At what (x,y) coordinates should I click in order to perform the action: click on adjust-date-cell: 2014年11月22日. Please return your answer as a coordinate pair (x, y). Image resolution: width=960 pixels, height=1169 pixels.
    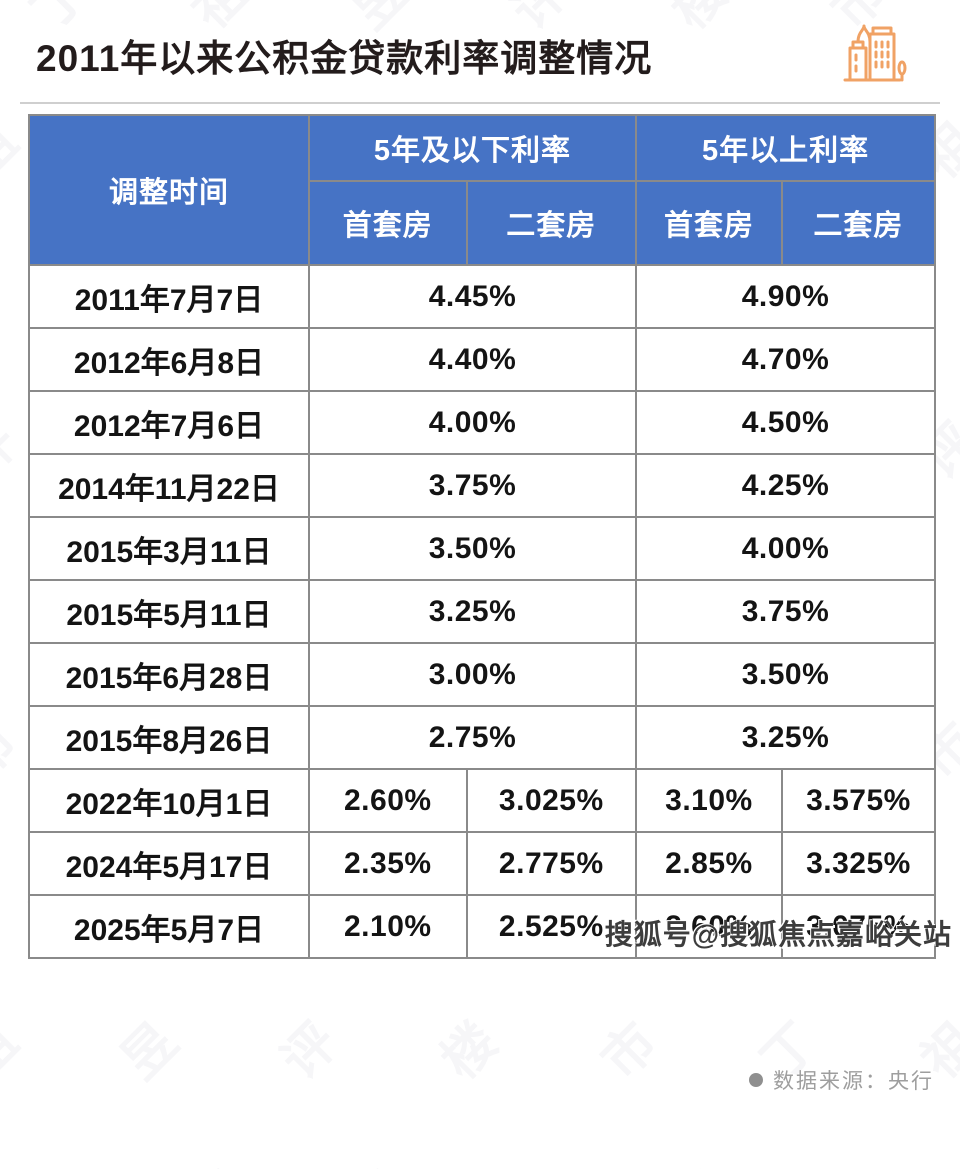
    Looking at the image, I should click on (169, 485).